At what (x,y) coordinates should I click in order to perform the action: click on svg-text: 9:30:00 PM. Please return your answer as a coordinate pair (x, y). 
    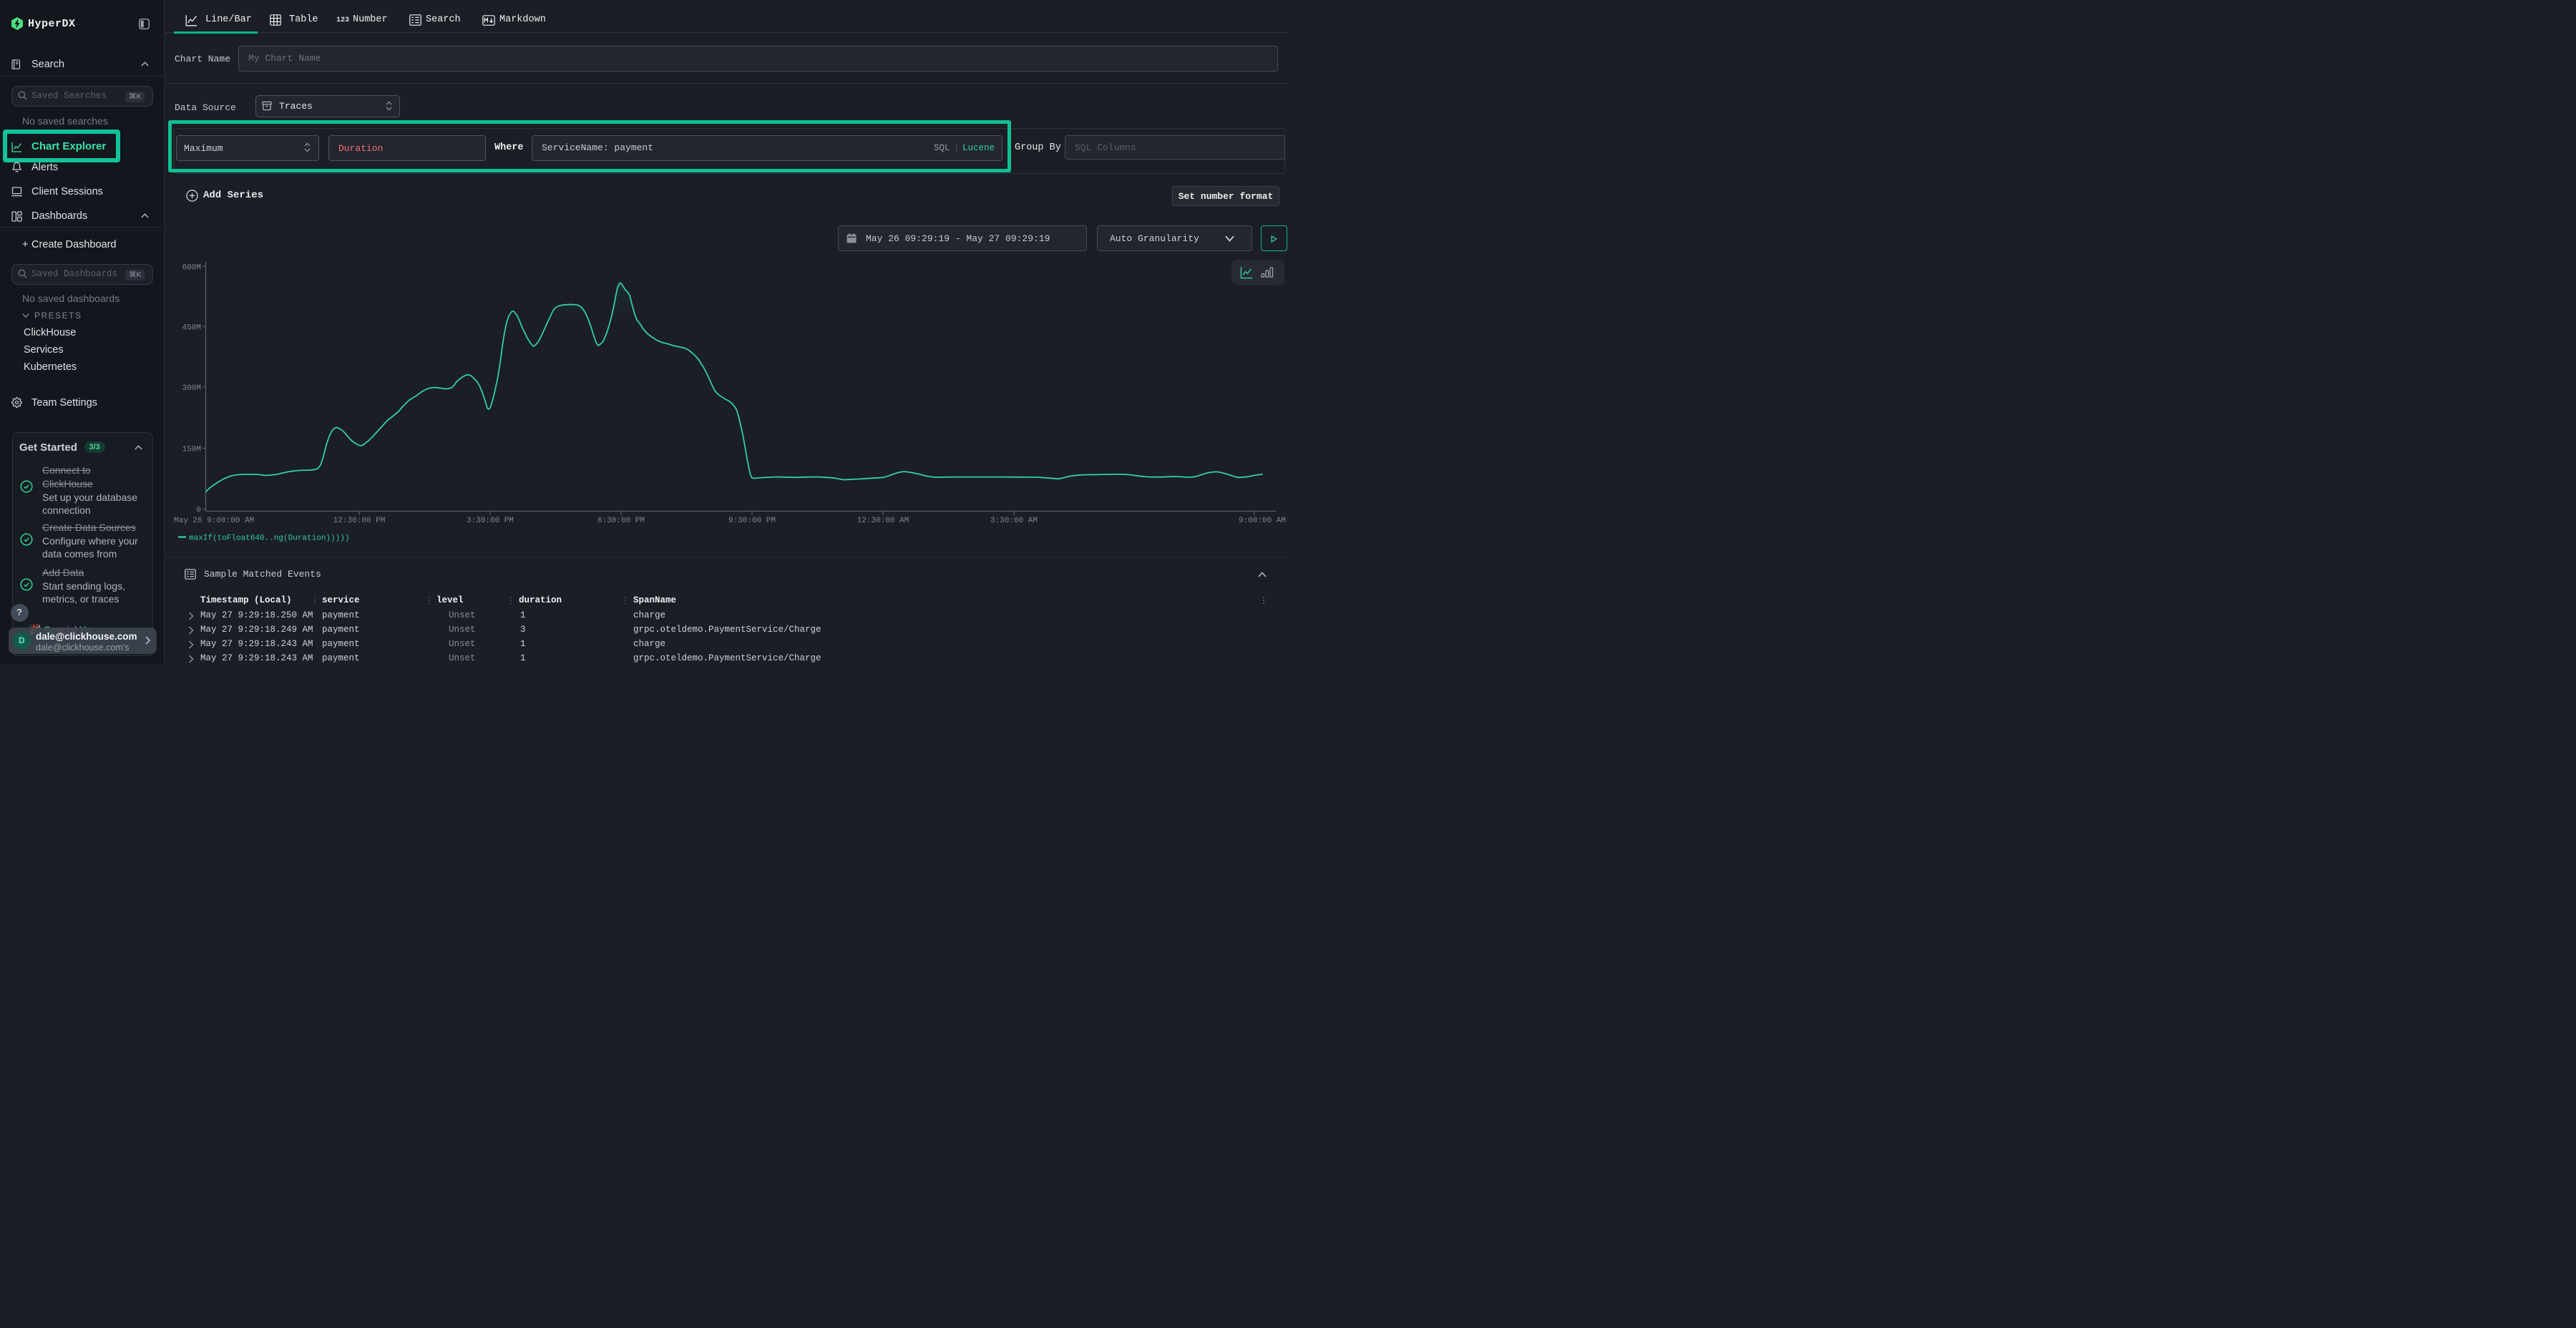
    Looking at the image, I should click on (752, 521).